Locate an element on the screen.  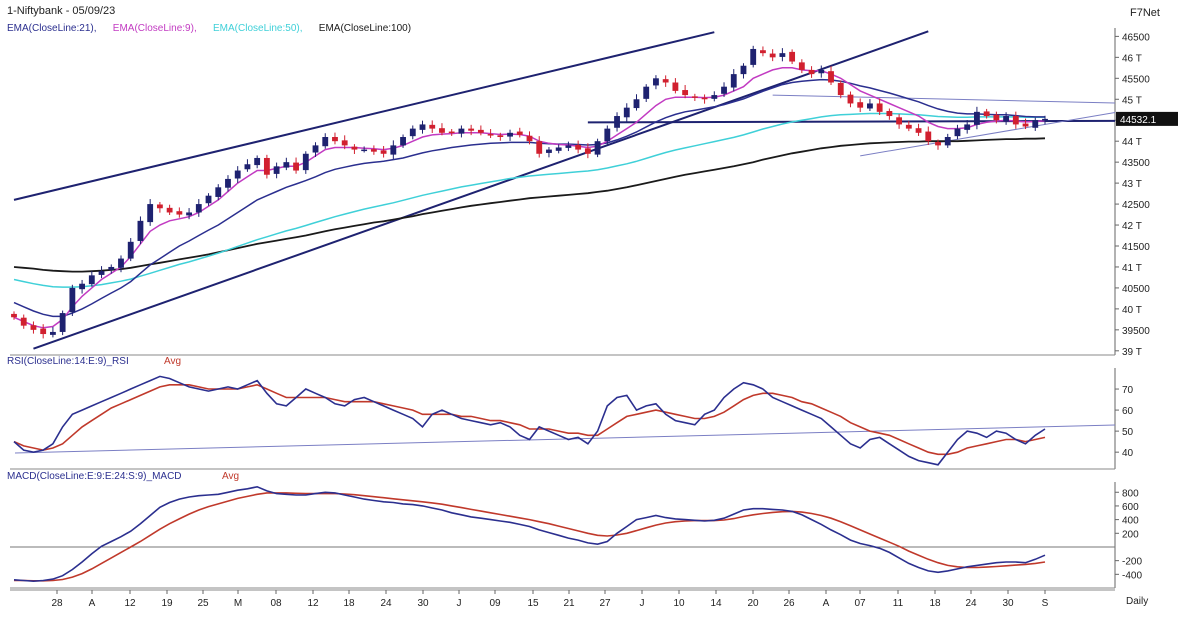
price-y-tick-label: 39500 is located at coordinates (1136, 331).